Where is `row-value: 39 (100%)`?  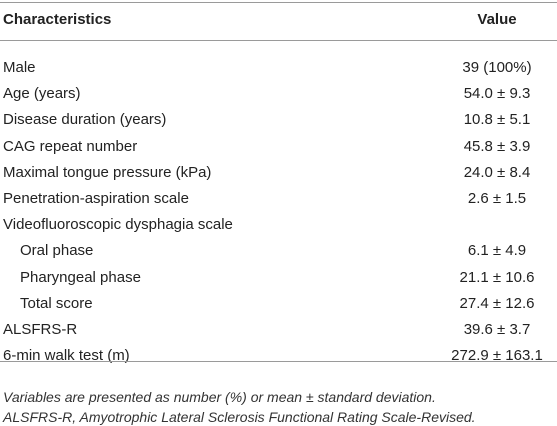 row-value: 39 (100%) is located at coordinates (497, 67).